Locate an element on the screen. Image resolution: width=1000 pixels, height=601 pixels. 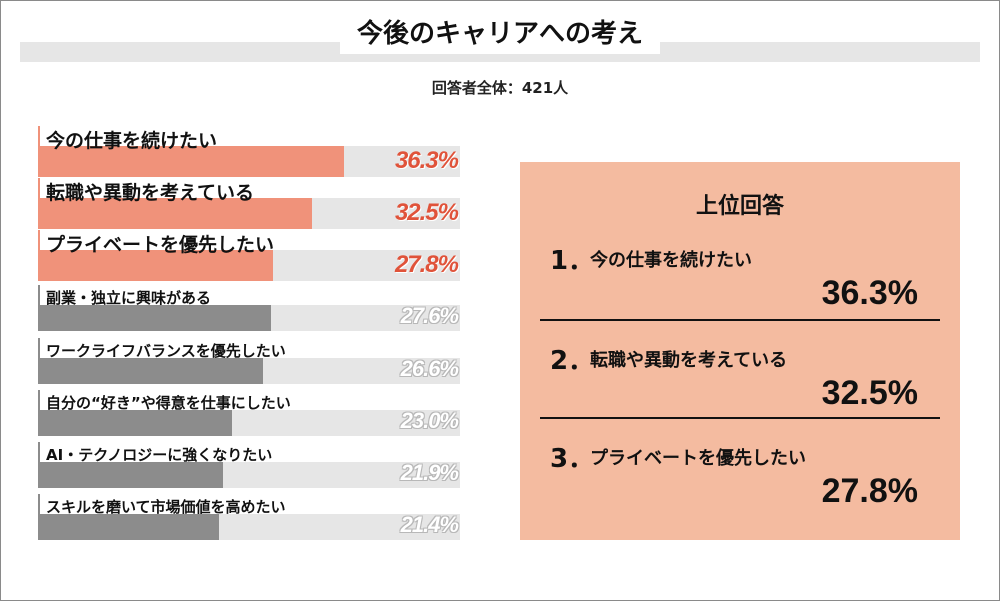
rank-label: 今の仕事を続けたい is located at coordinates (671, 260).